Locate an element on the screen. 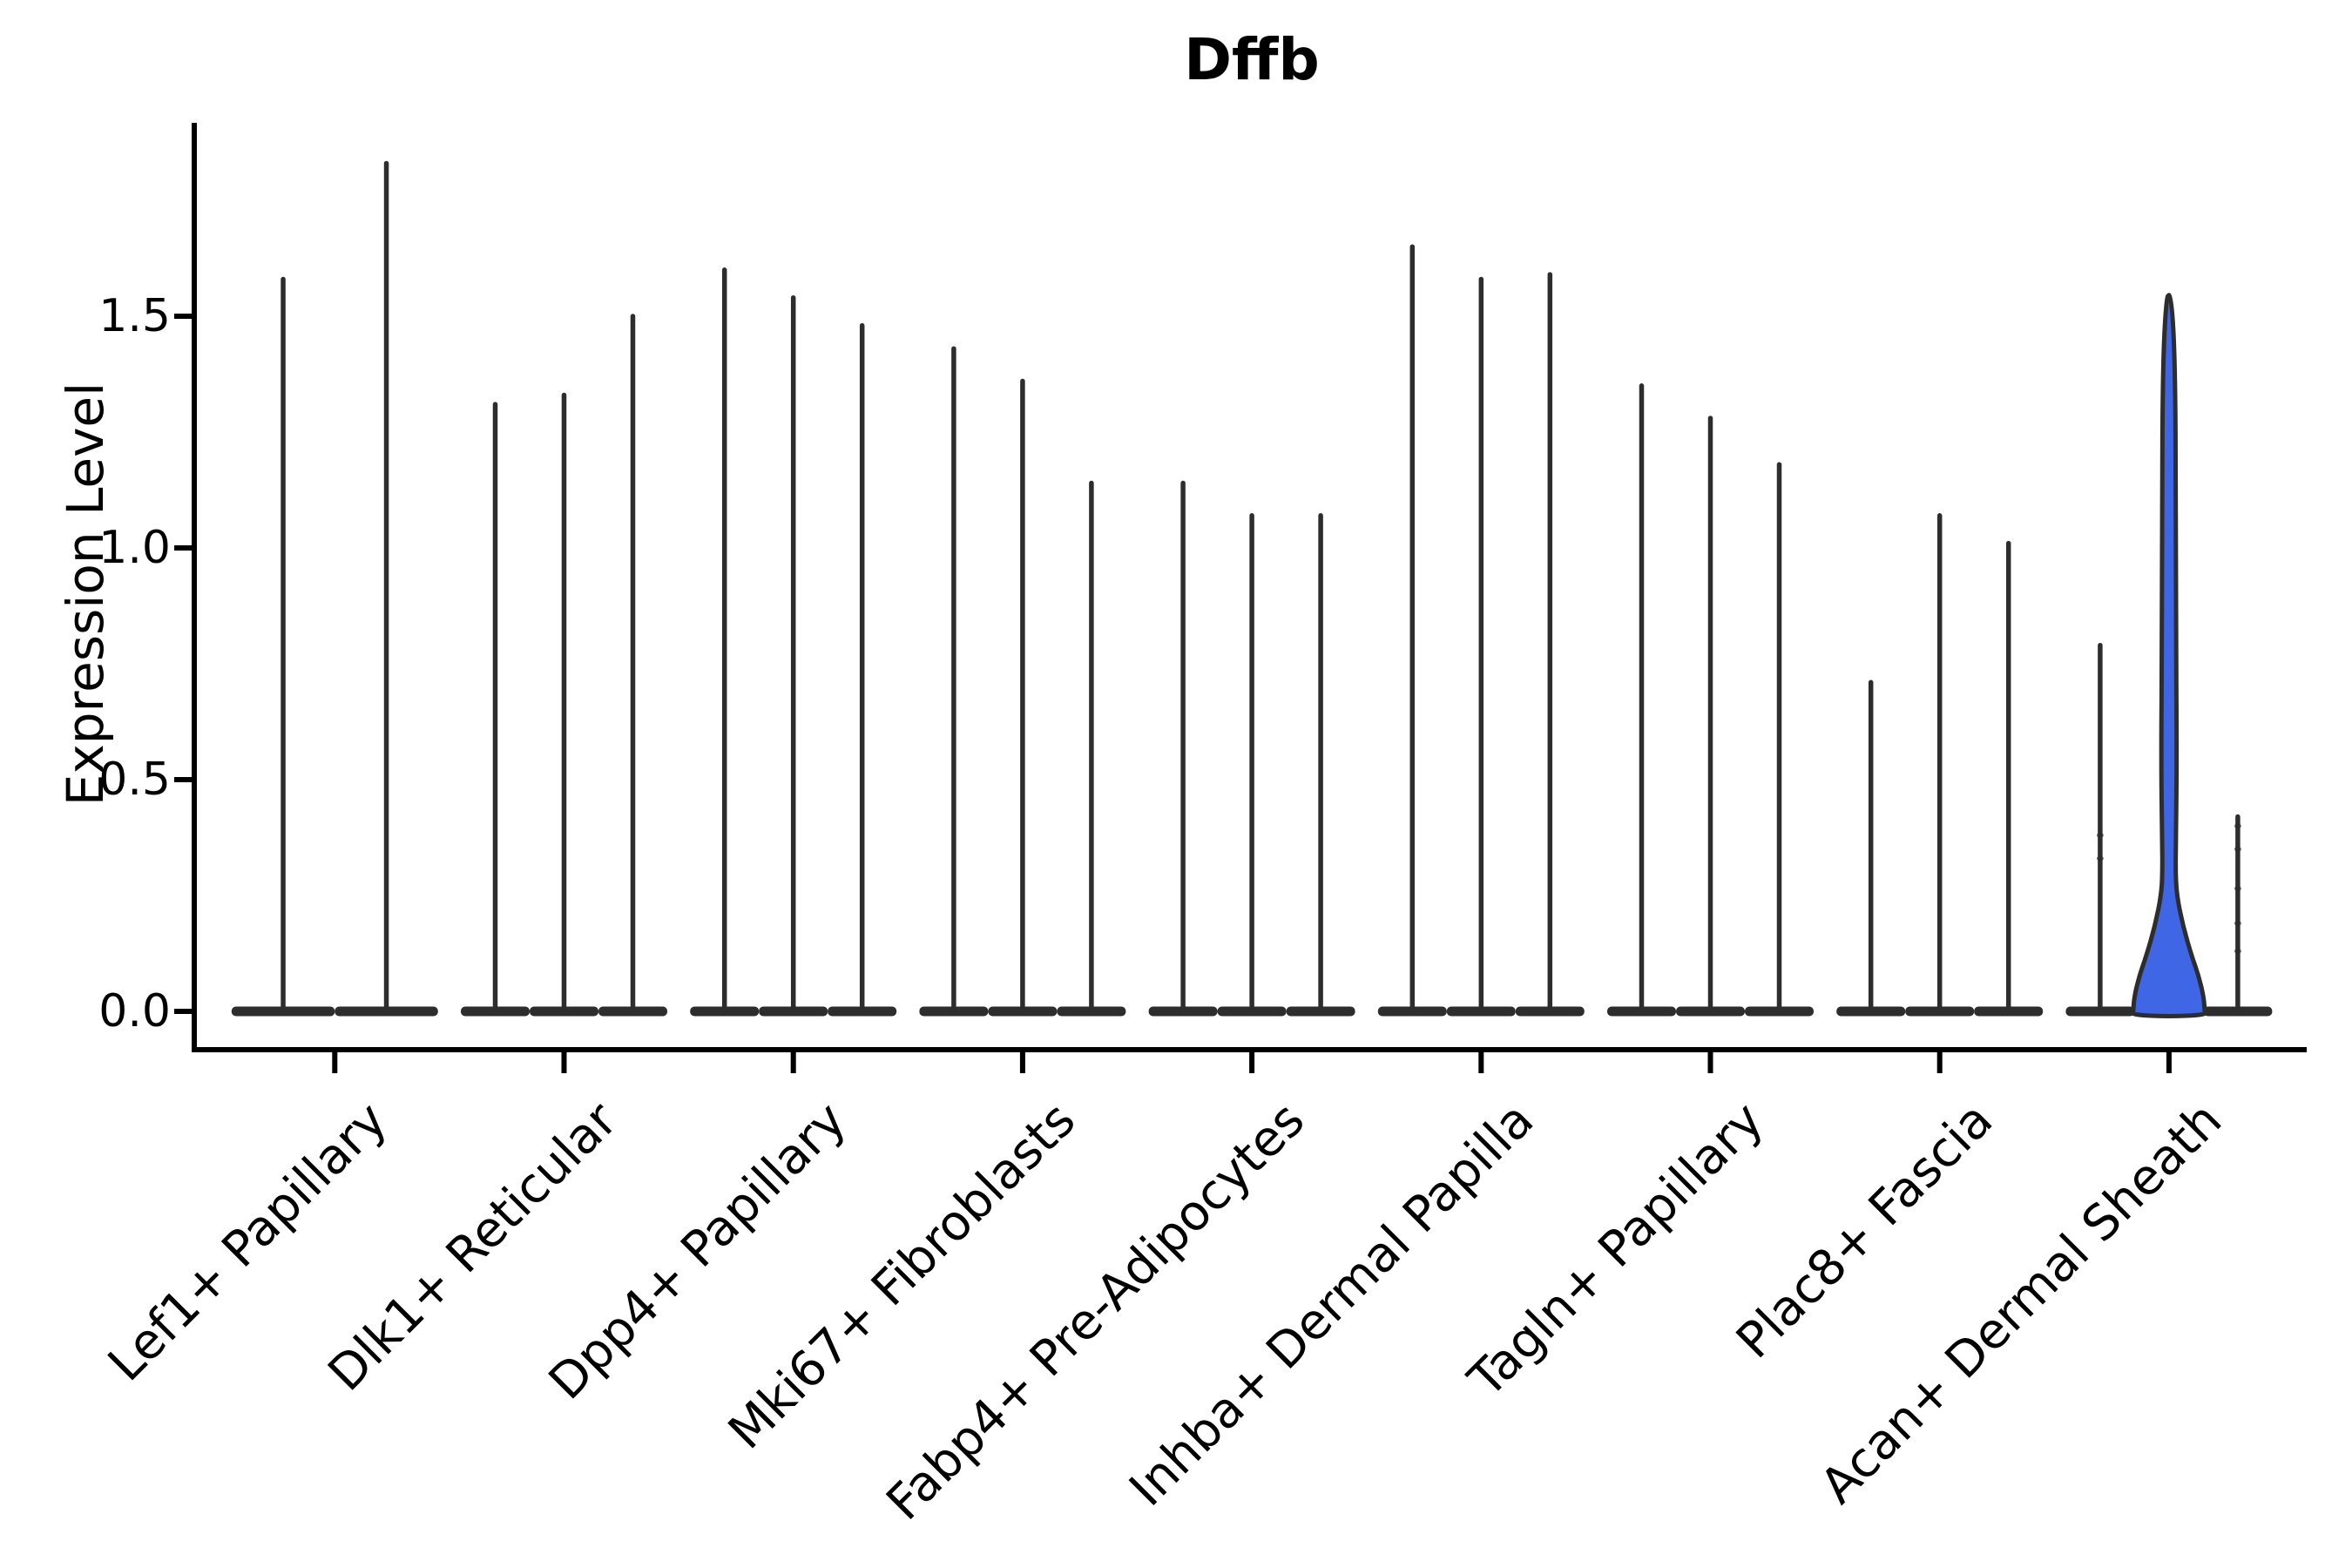 The height and width of the screenshot is (1568, 2352). y-tick-label: 1.5 is located at coordinates (134, 316).